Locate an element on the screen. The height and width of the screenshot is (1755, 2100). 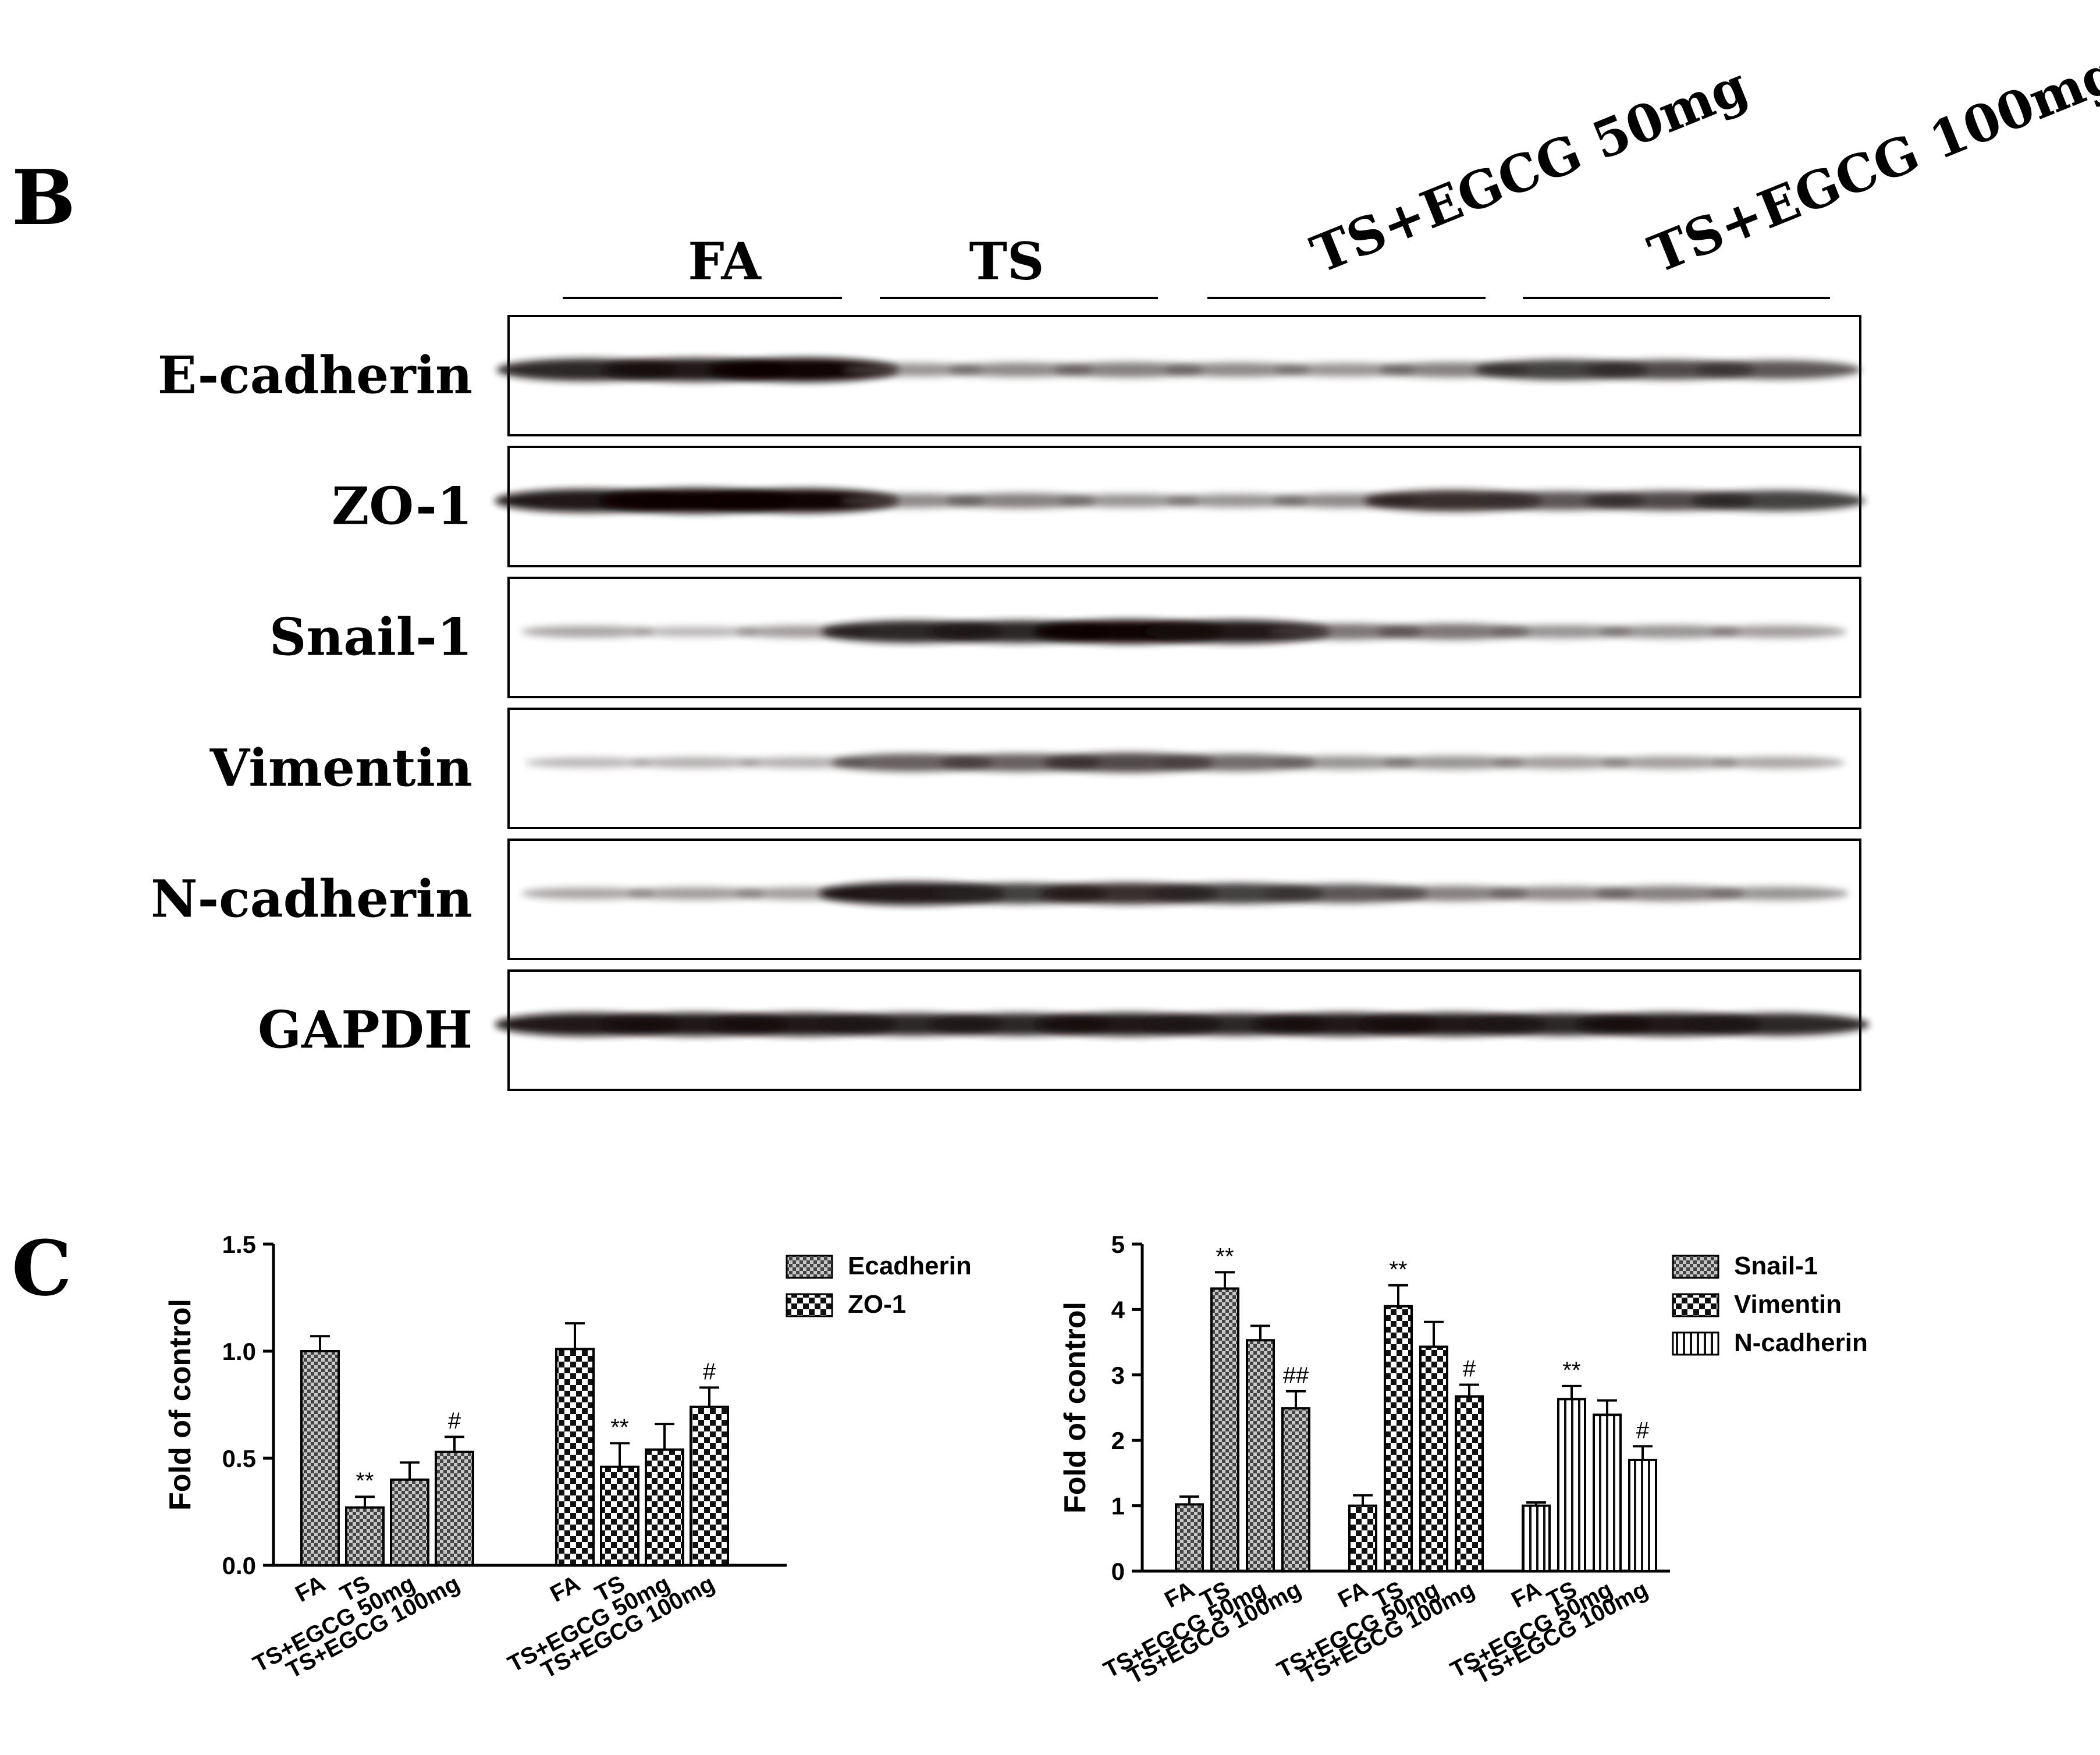
blot-row-e-cadherin: E-cadherin is located at coordinates (1010, 375).